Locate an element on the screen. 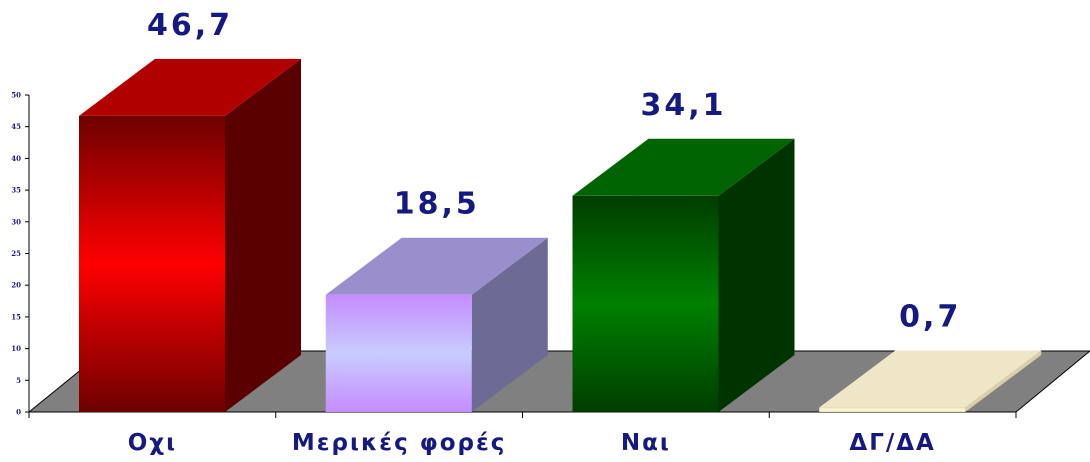 The width and height of the screenshot is (1090, 462). y-tick-label: 20 is located at coordinates (16, 285).